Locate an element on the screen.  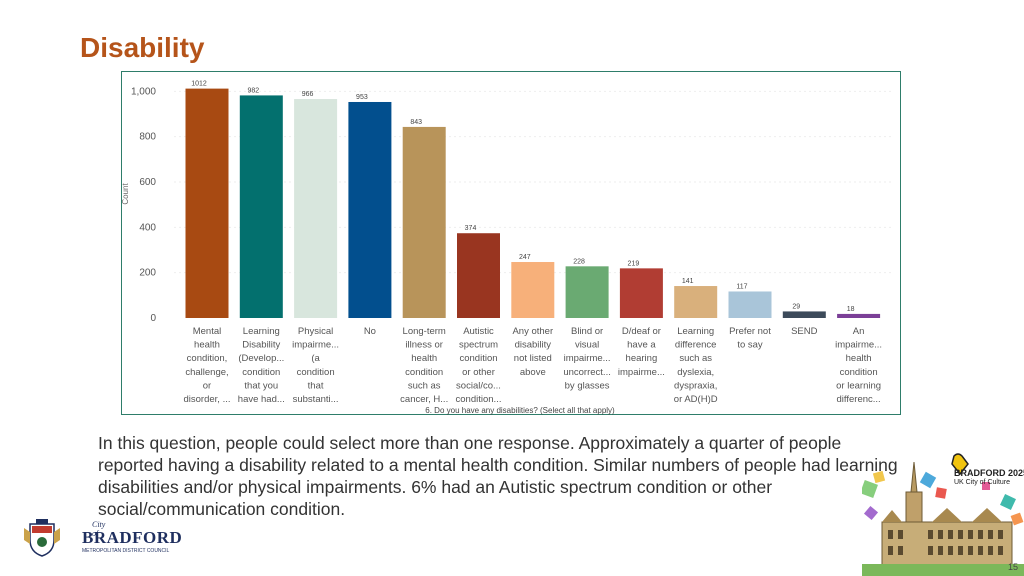
y-tick-label: 600 is located at coordinates (147, 182).